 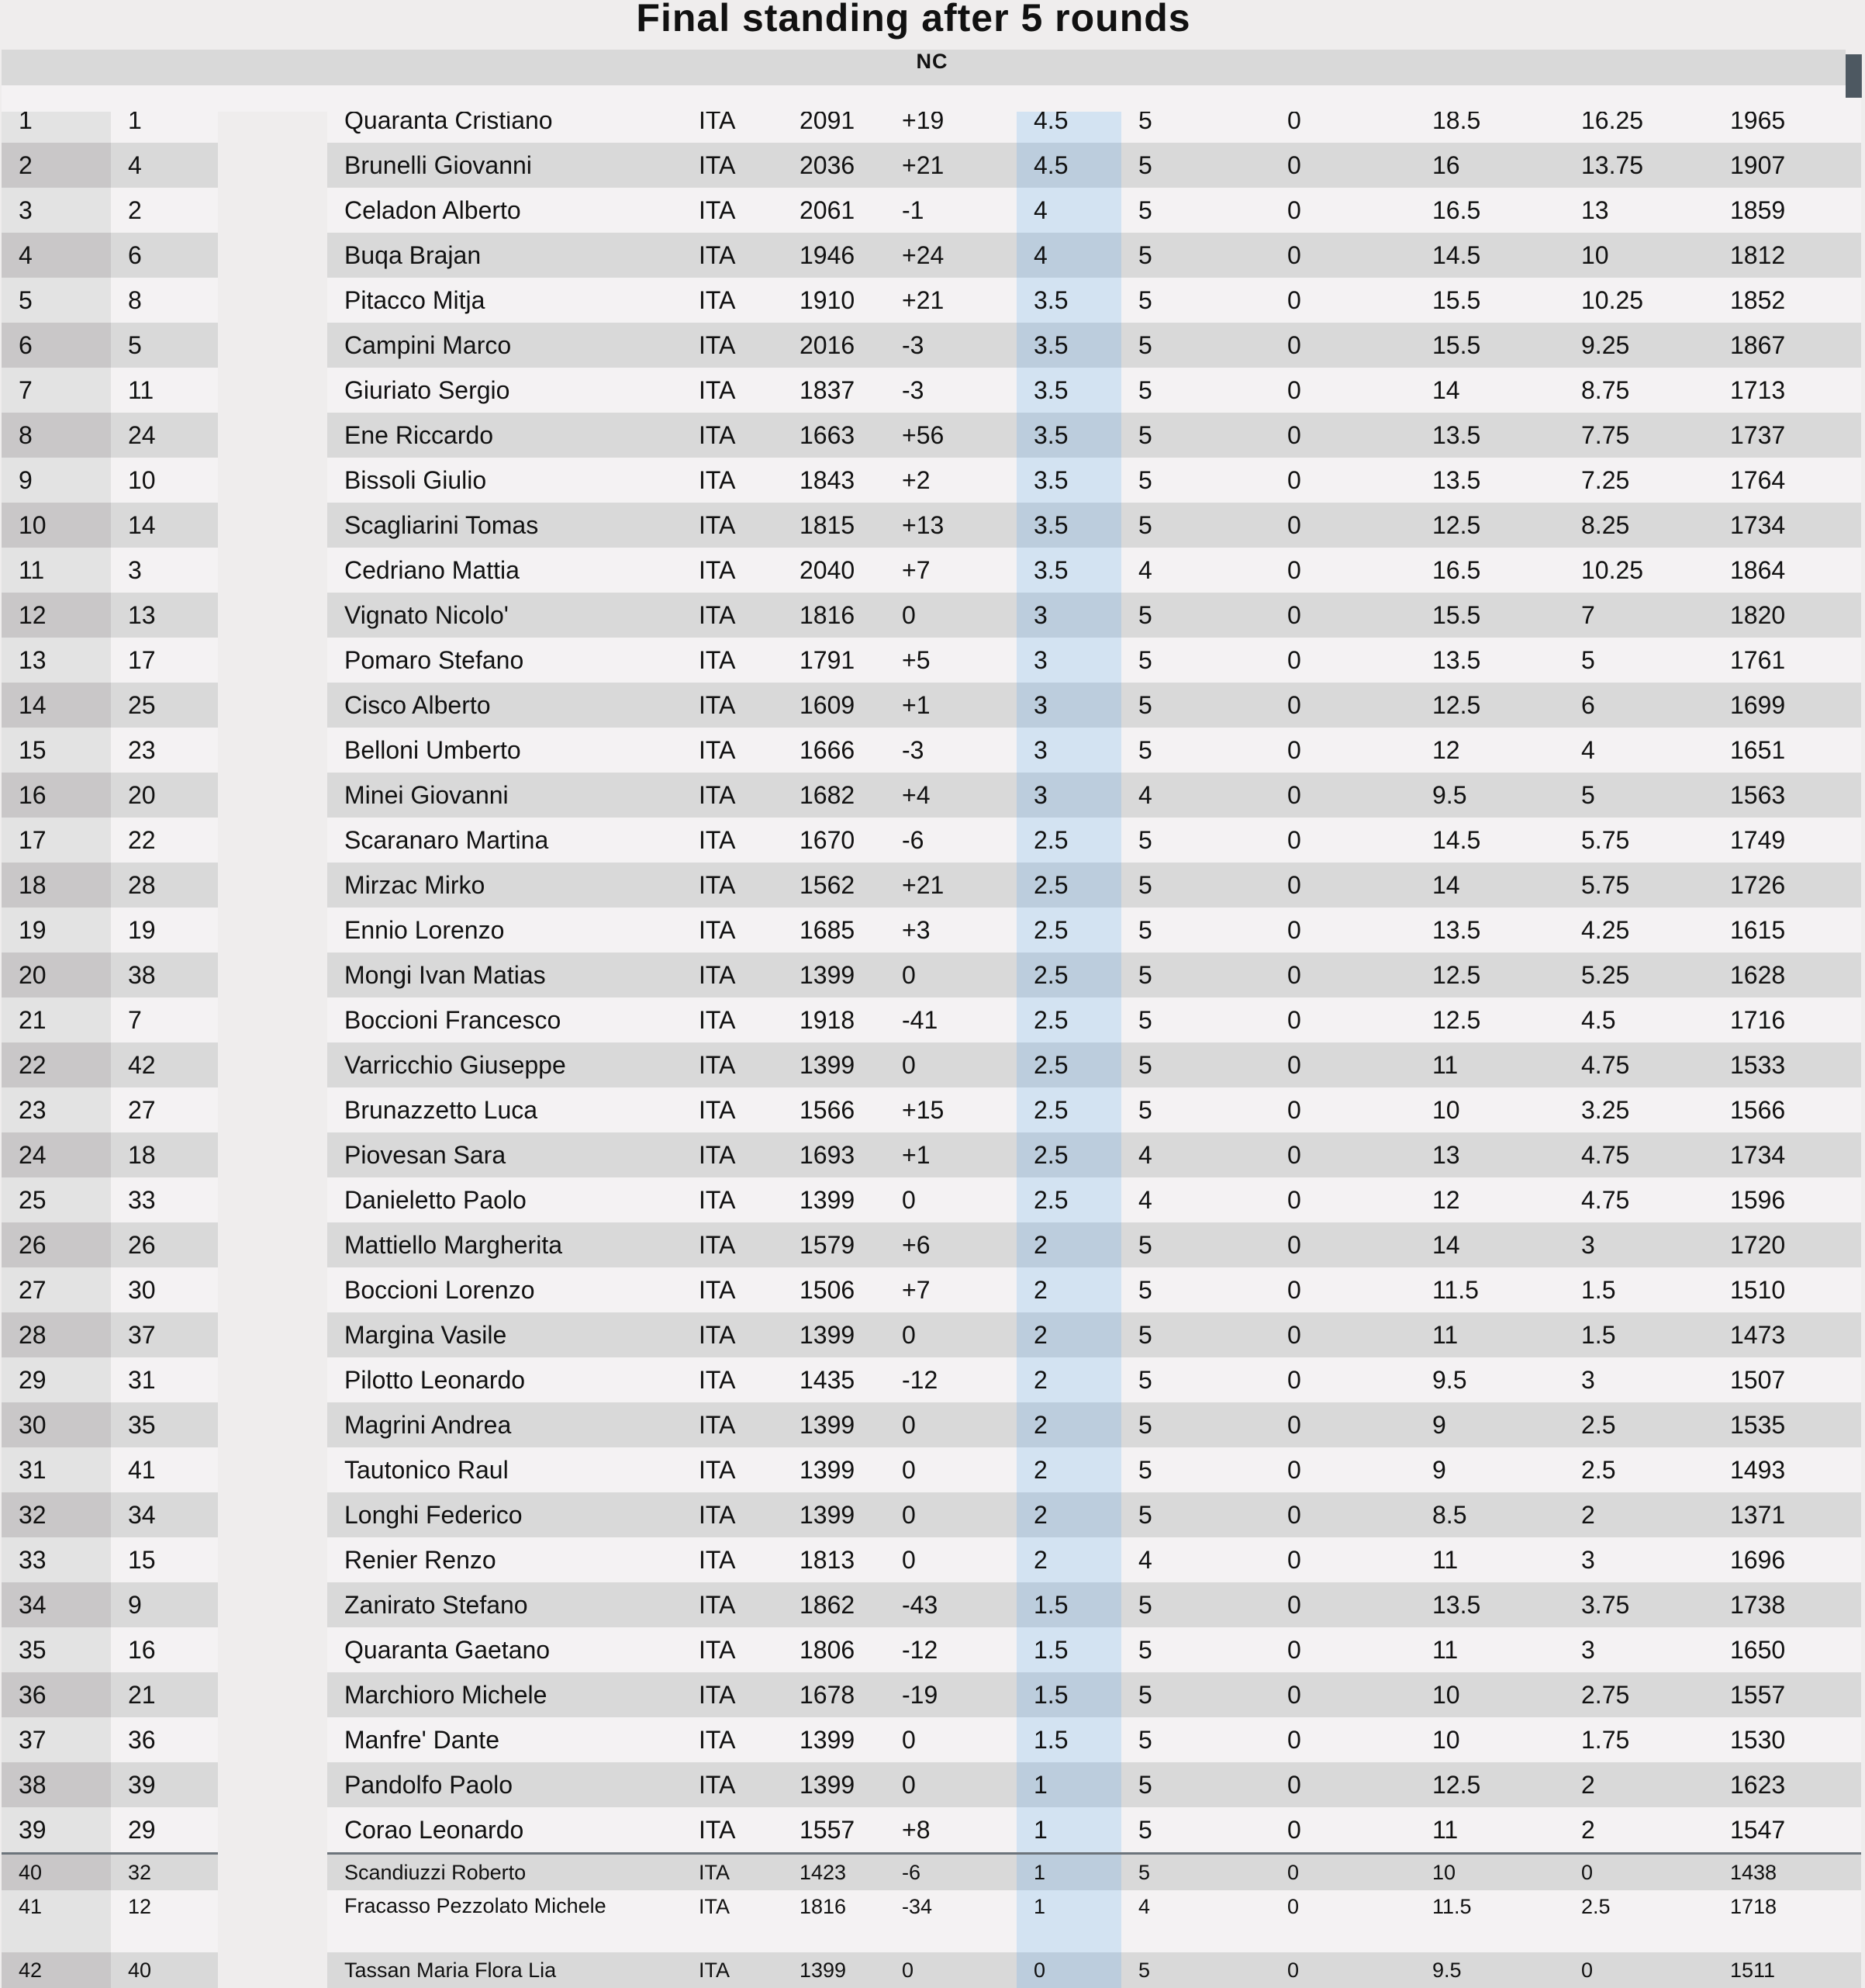 I want to click on cell-sb: 4.5, so click(x=1638, y=1019).